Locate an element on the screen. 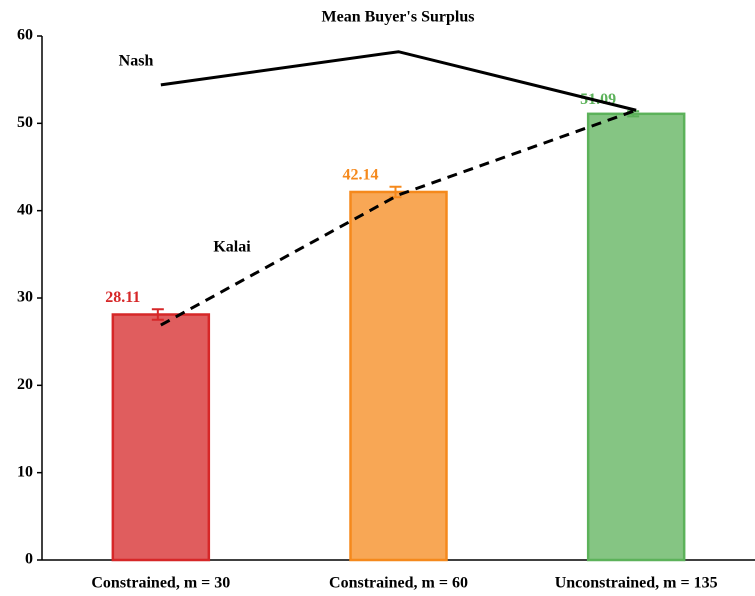  y-tick-label: 10 is located at coordinates (25, 471).